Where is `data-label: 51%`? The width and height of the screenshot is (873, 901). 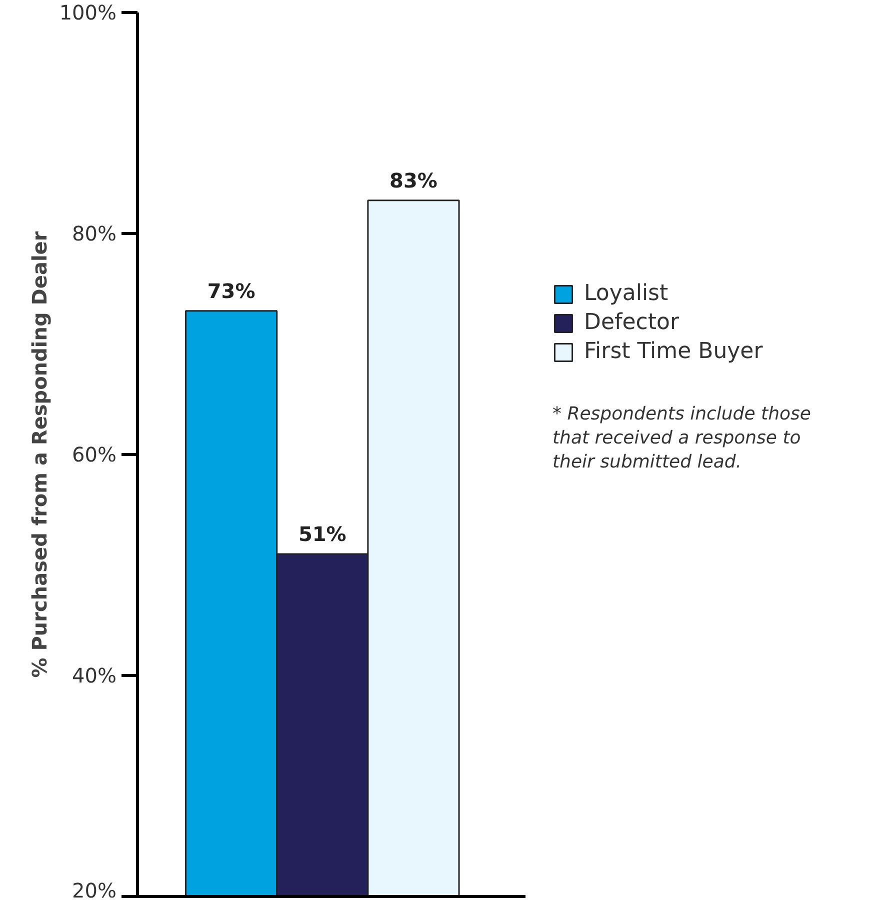
data-label: 51% is located at coordinates (322, 534).